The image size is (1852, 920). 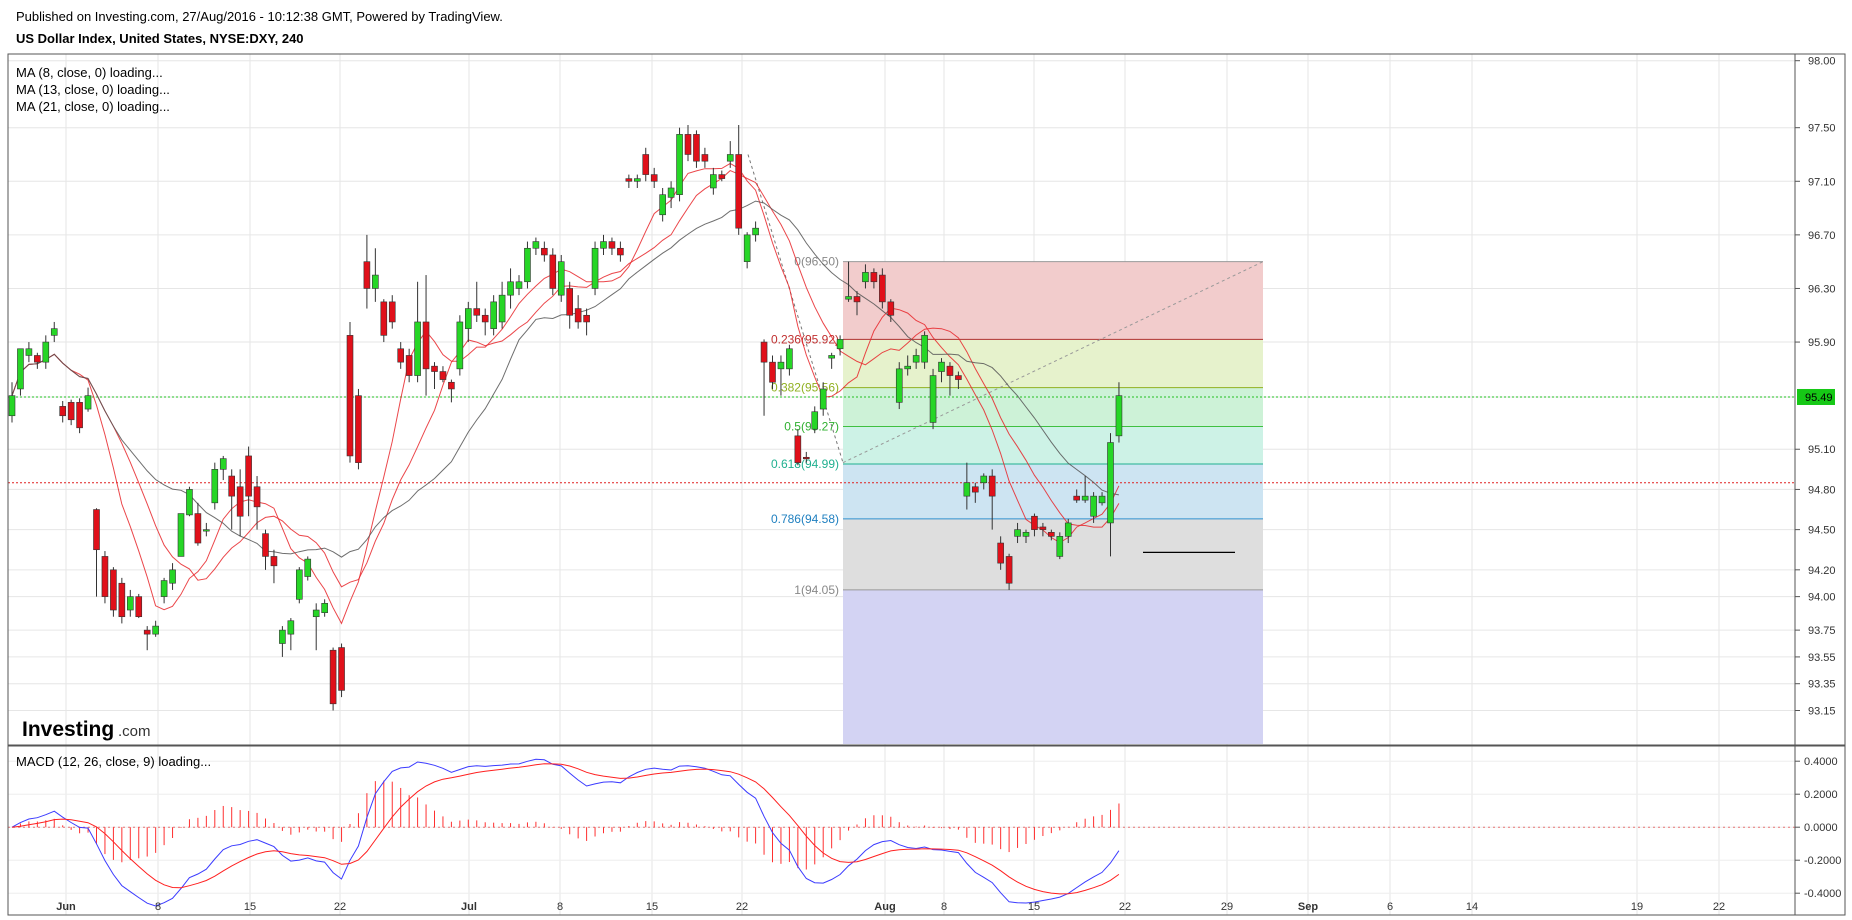 I want to click on signal-line, so click(x=565, y=829).